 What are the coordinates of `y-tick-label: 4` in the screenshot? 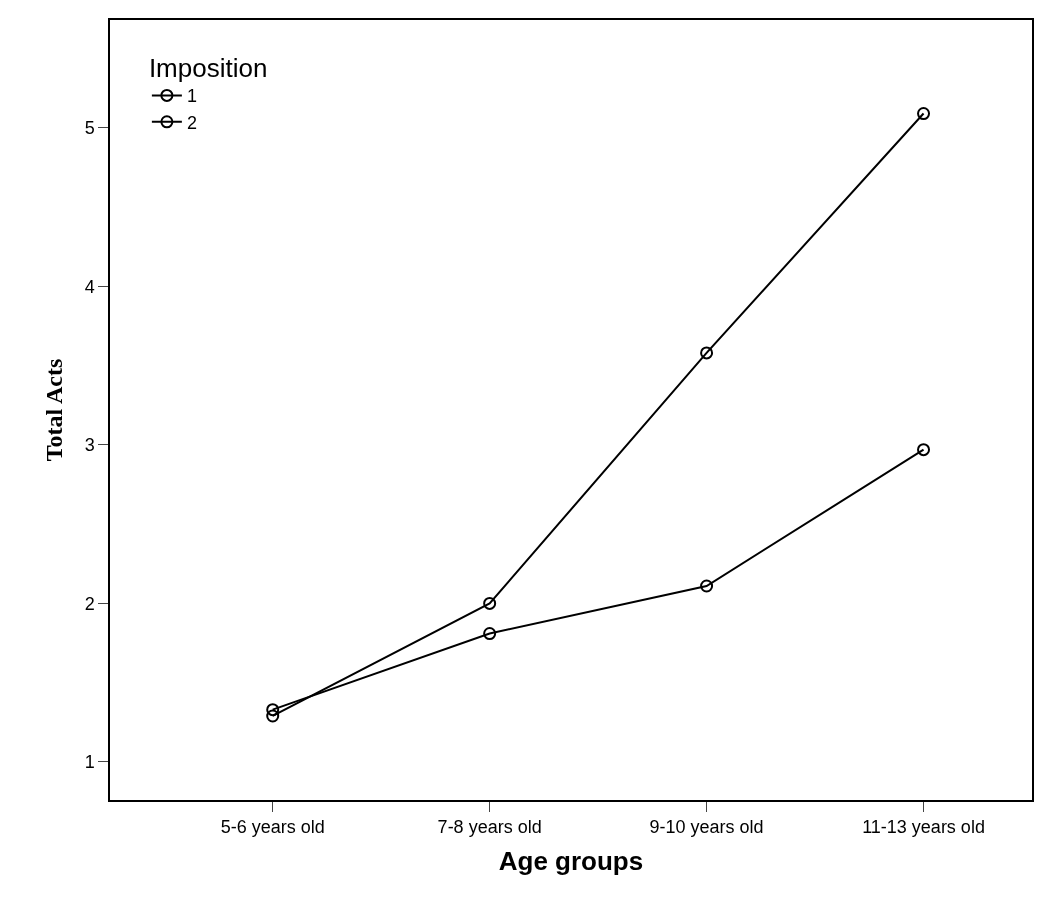 It's located at (89, 286).